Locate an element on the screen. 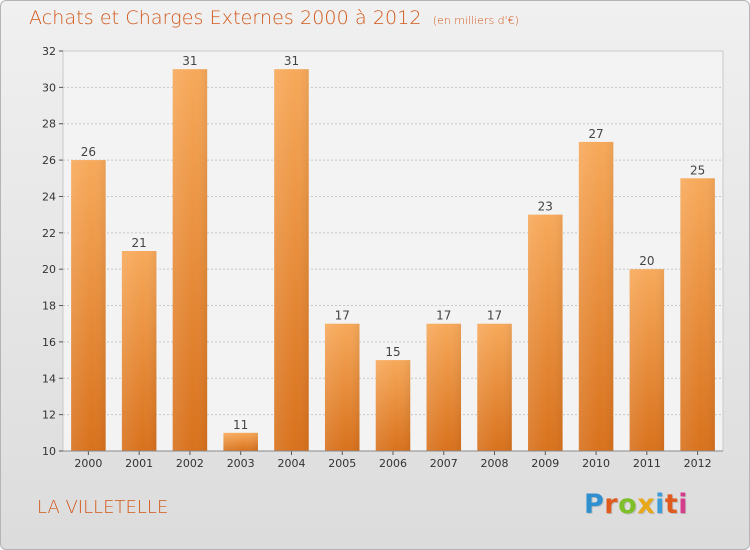 The height and width of the screenshot is (550, 750). data-label-2005: 17 is located at coordinates (342, 316).